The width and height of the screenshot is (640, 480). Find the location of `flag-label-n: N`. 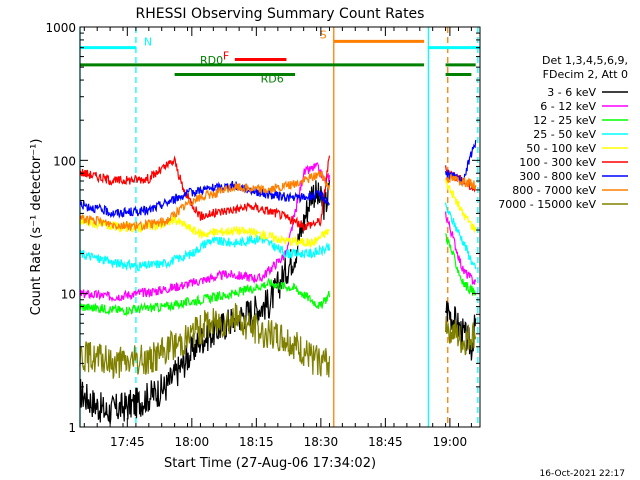

flag-label-n: N is located at coordinates (148, 42).